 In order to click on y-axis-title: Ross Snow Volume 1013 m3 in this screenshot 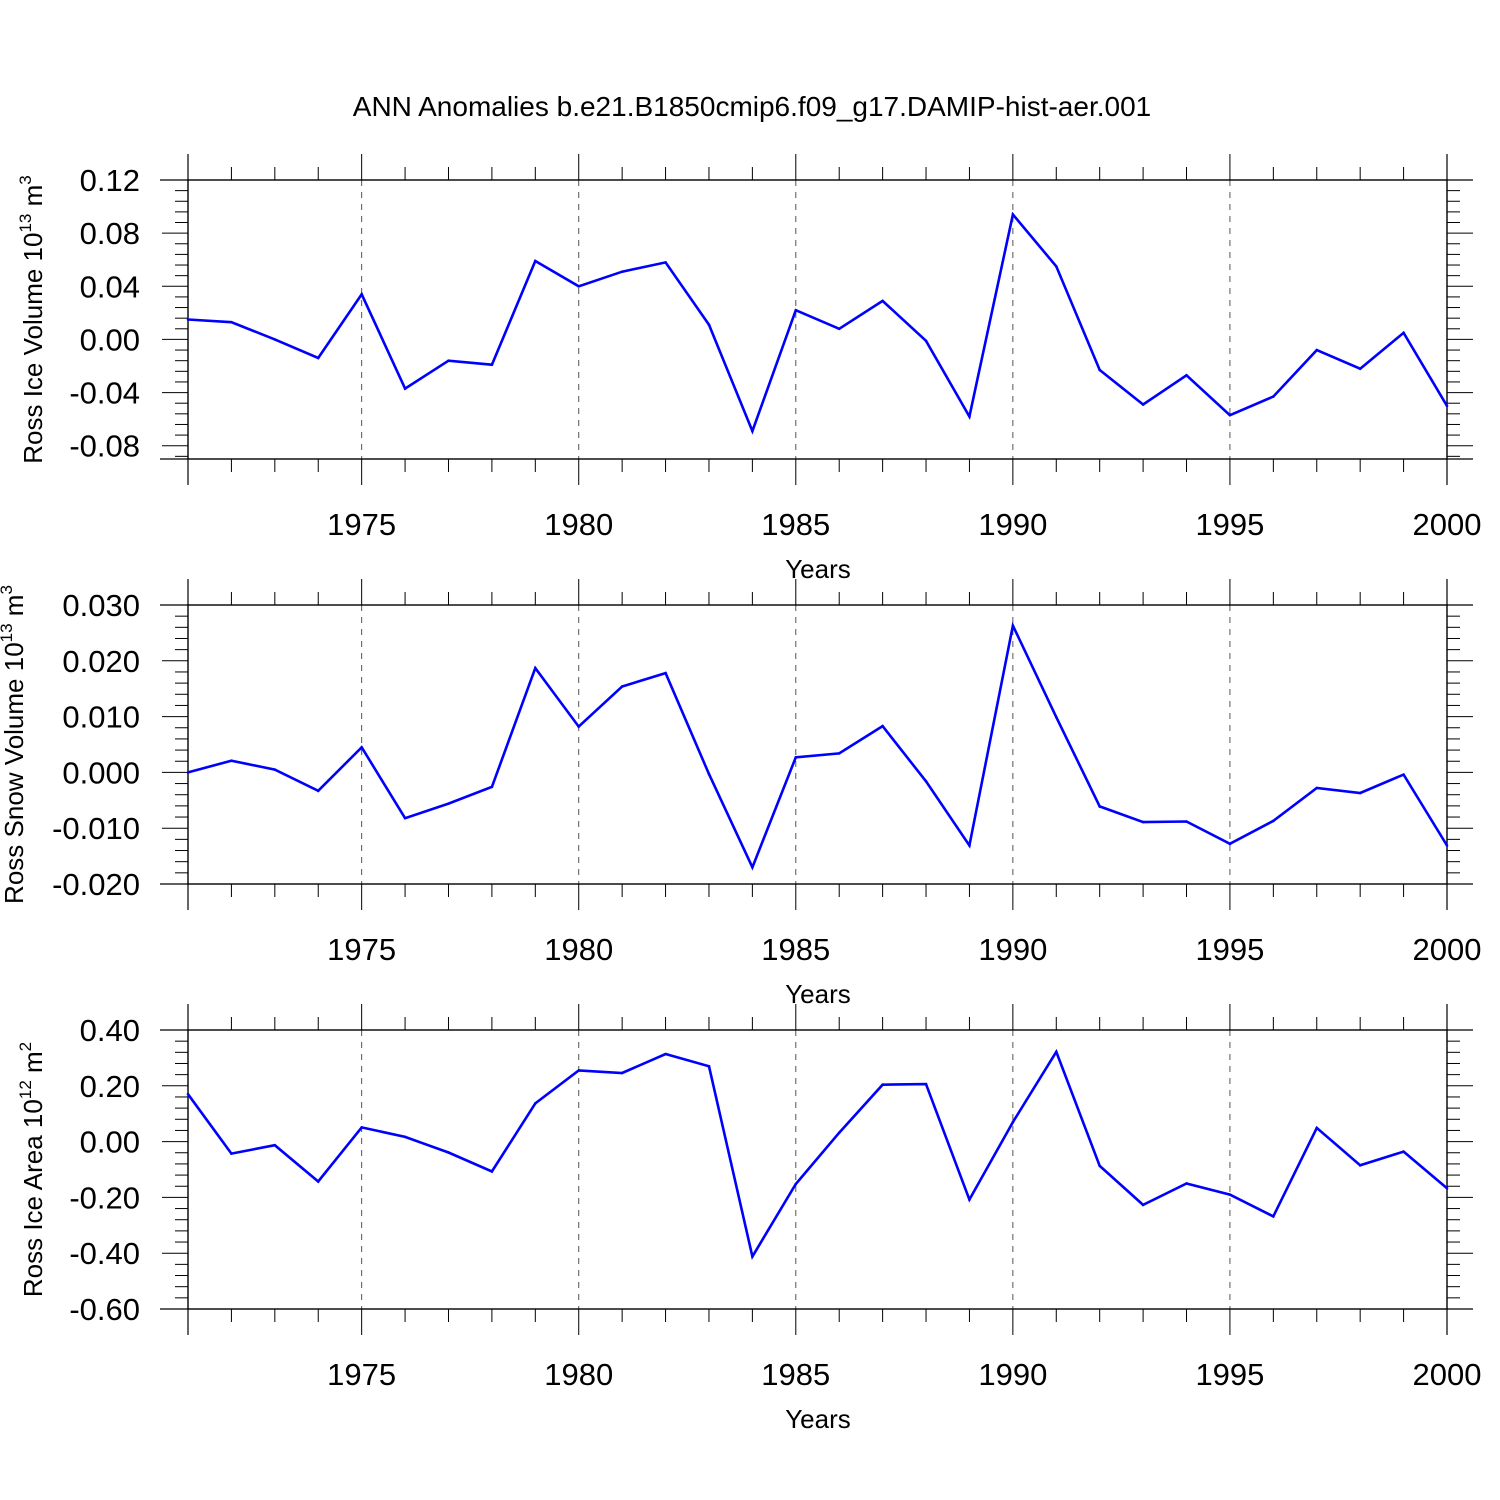, I will do `click(14, 744)`.